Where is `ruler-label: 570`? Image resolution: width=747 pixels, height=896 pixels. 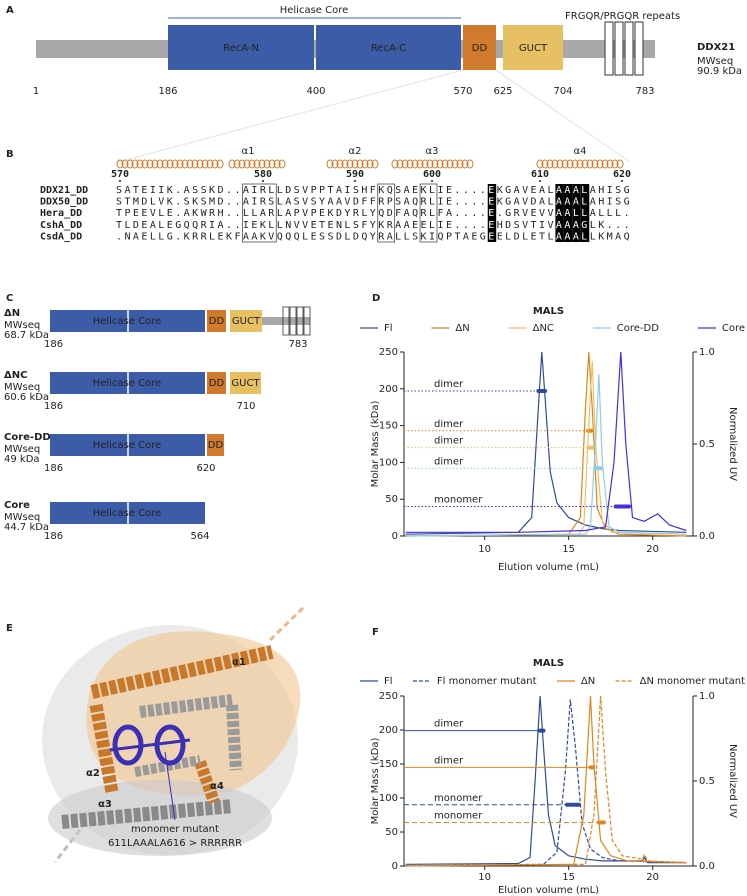
ruler-label: 570 is located at coordinates (120, 174).